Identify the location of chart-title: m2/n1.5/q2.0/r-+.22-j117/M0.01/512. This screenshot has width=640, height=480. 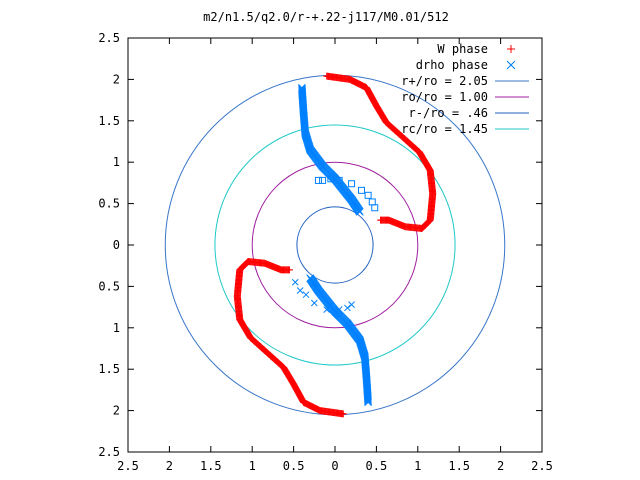
(326, 17).